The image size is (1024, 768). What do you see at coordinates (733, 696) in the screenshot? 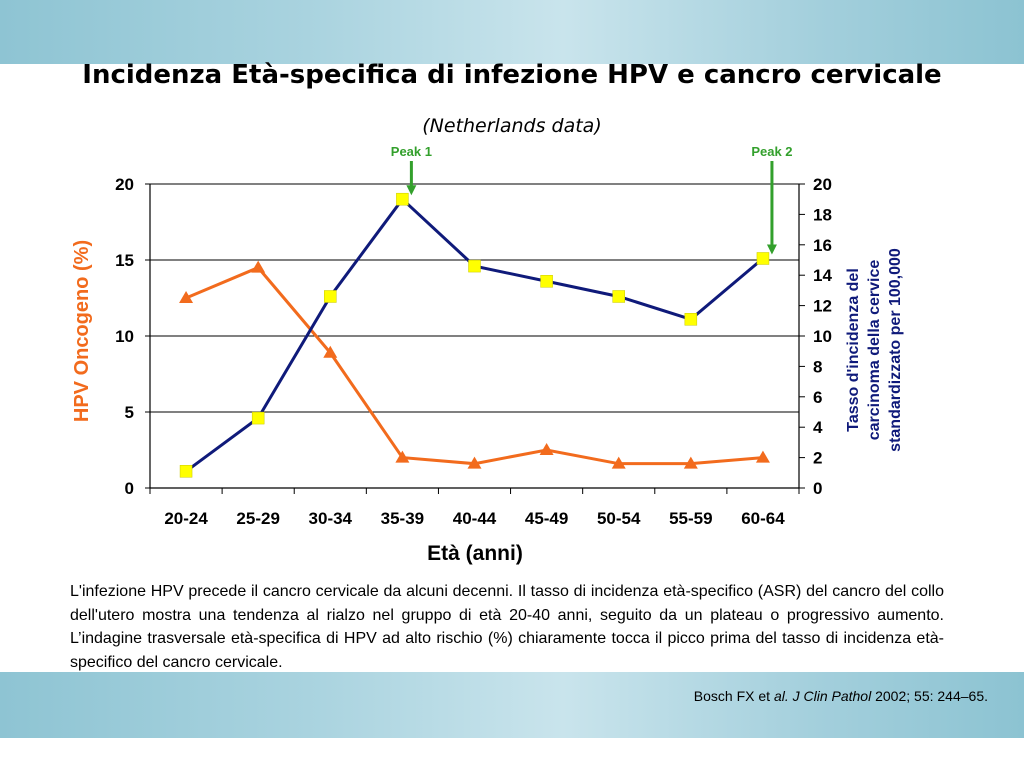
I see `citation-authors: Bosch FX et` at bounding box center [733, 696].